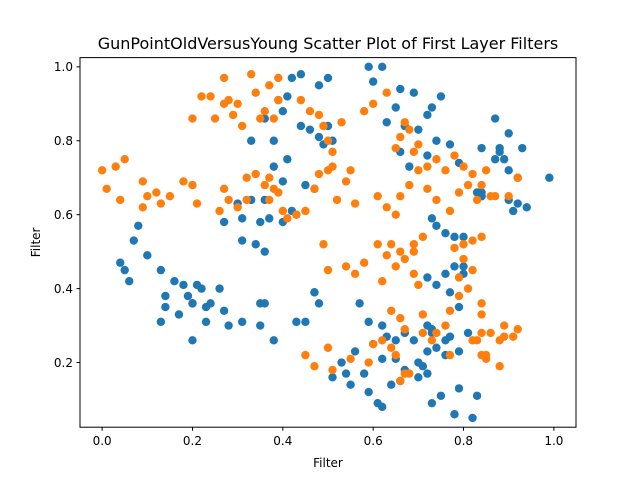 The height and width of the screenshot is (480, 640). I want to click on x-tick-label: 0.0, so click(102, 441).